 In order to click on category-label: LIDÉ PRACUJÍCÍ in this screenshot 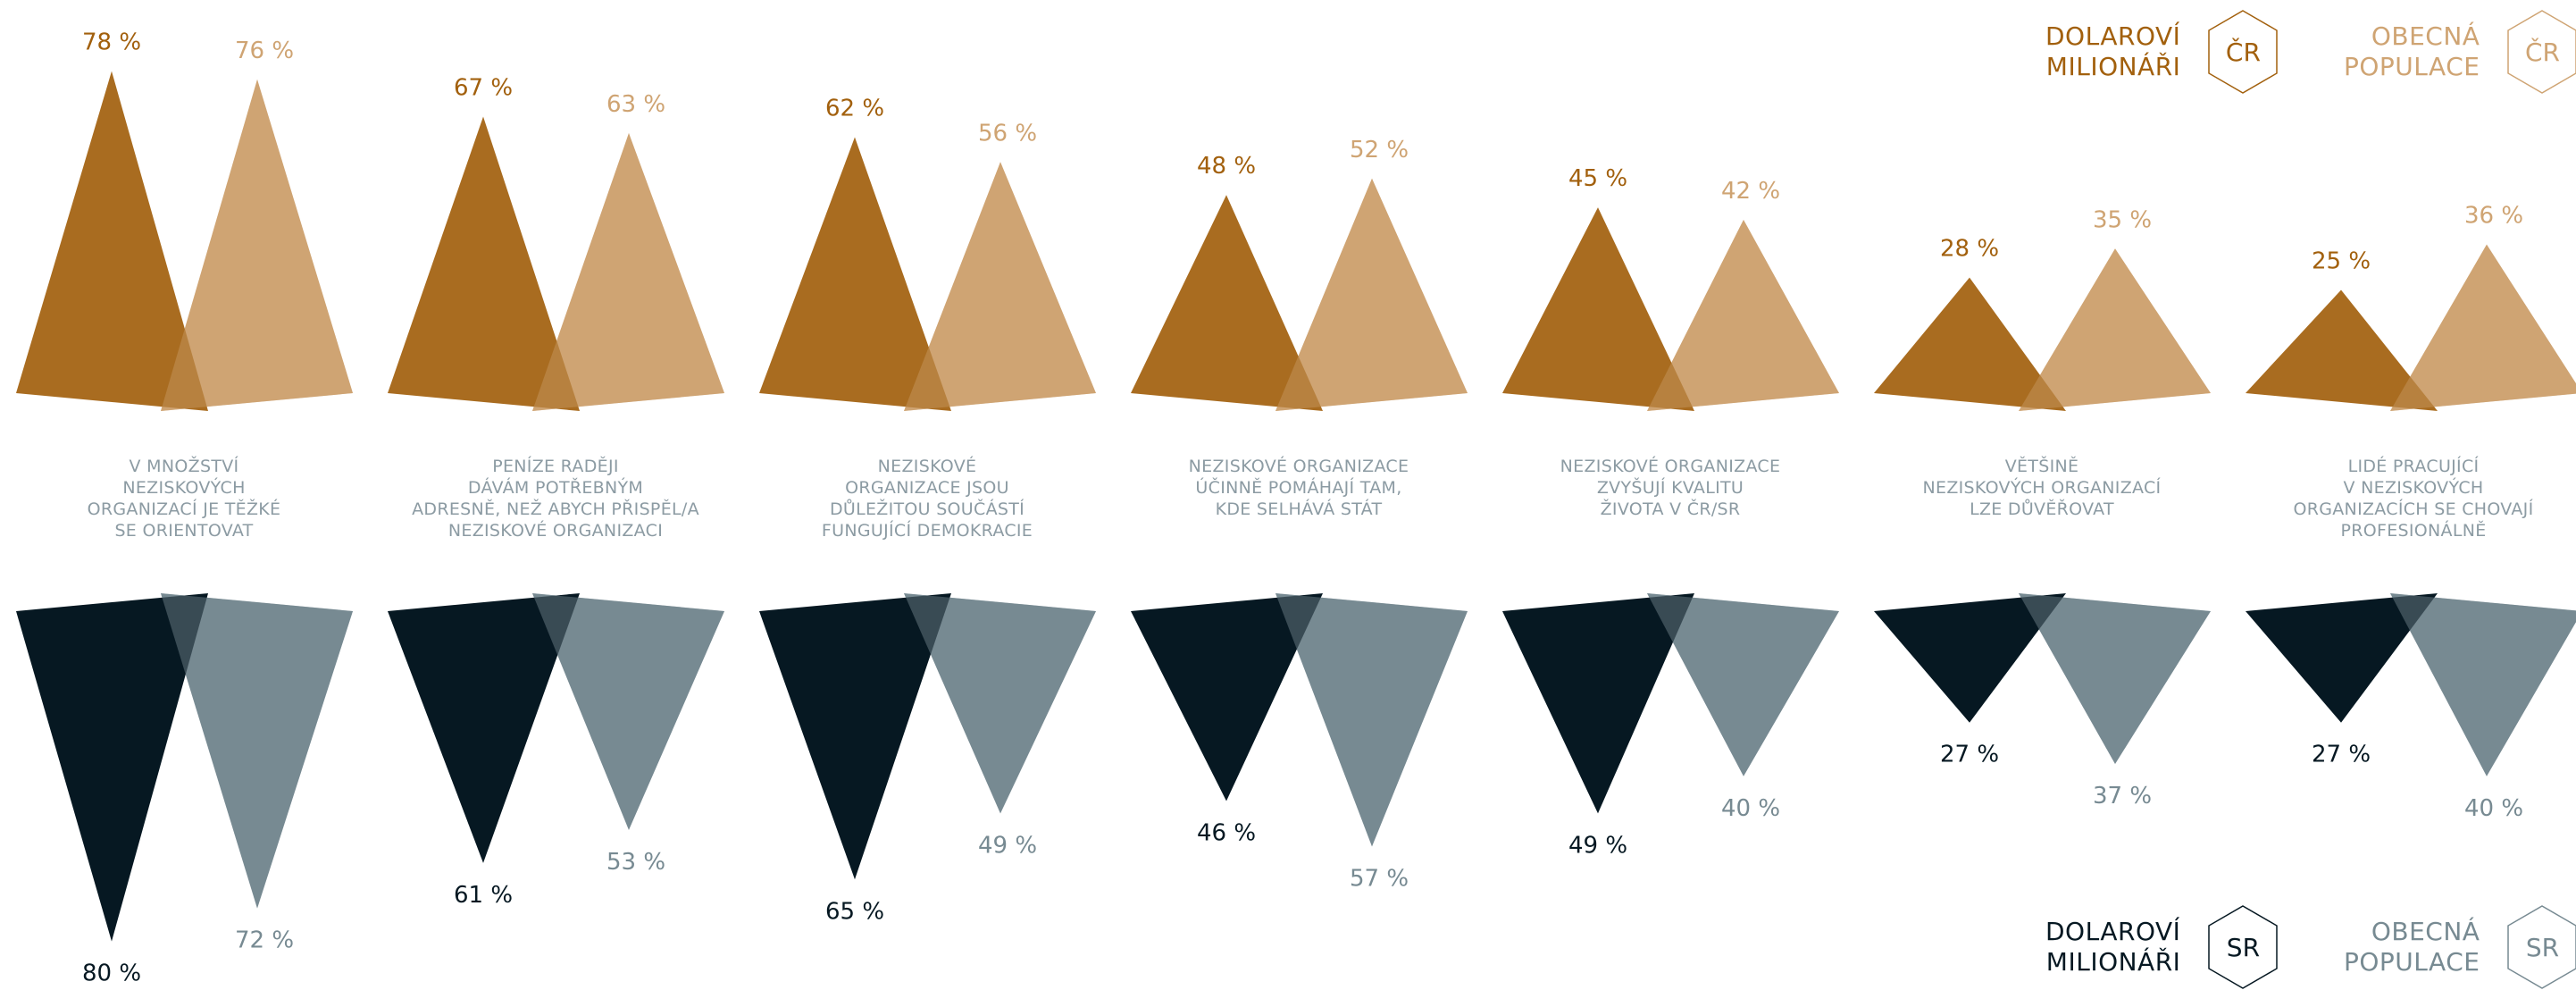, I will do `click(2414, 466)`.